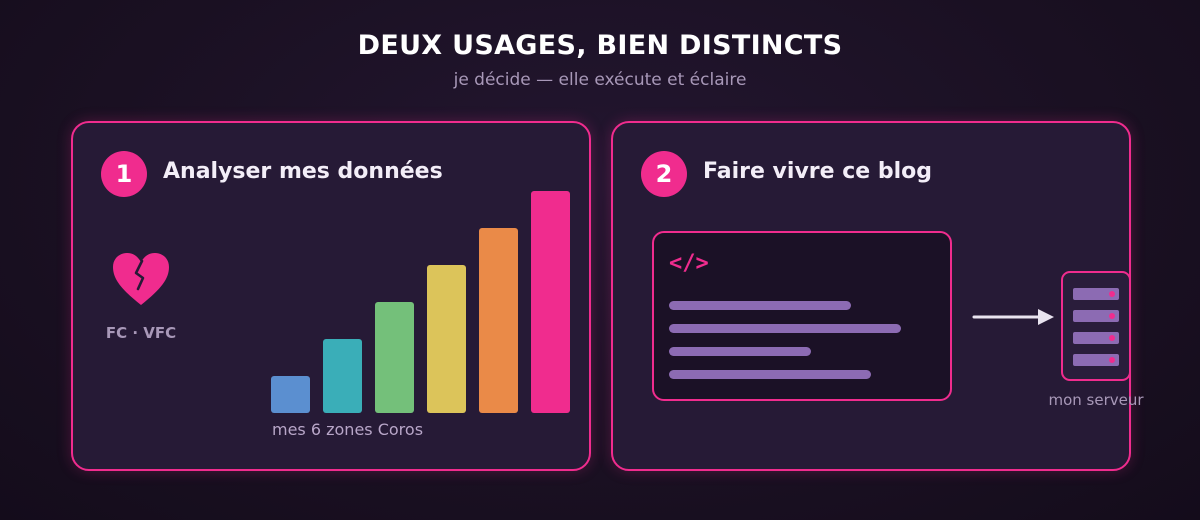 The width and height of the screenshot is (1200, 520). What do you see at coordinates (600, 80) in the screenshot?
I see `page-subtitle: je décide — elle exécute et éclaire` at bounding box center [600, 80].